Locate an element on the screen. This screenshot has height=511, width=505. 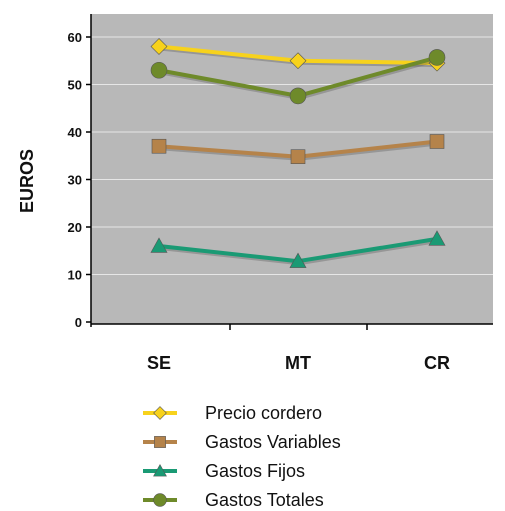
legend-label-gastos-fijos: Gastos Fijos is located at coordinates (255, 471).